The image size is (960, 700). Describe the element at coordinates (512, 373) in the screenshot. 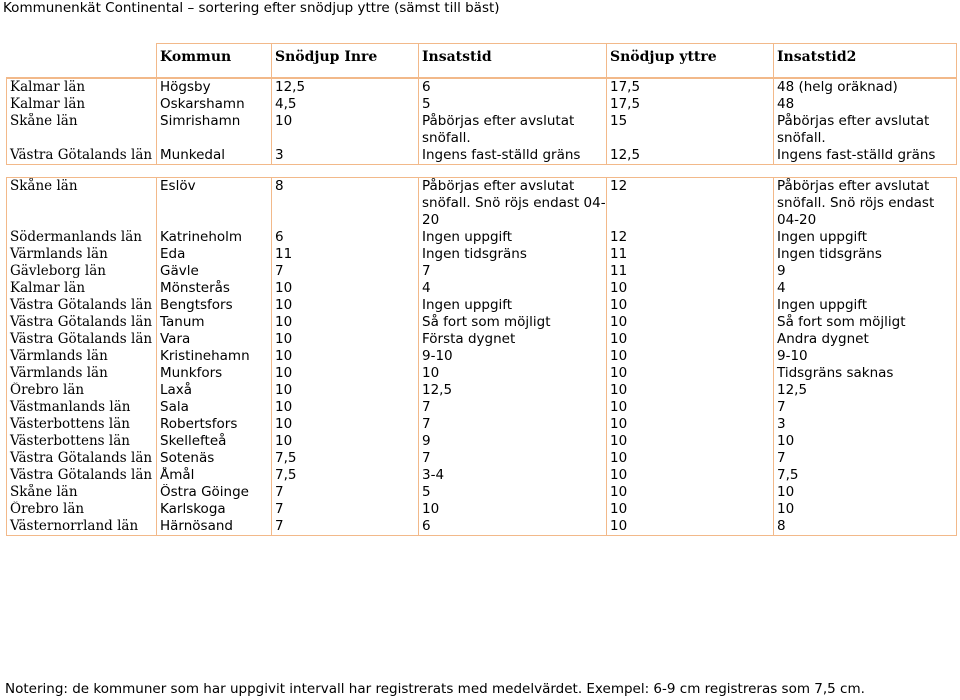

I see `insatstid-cell: 10` at that location.